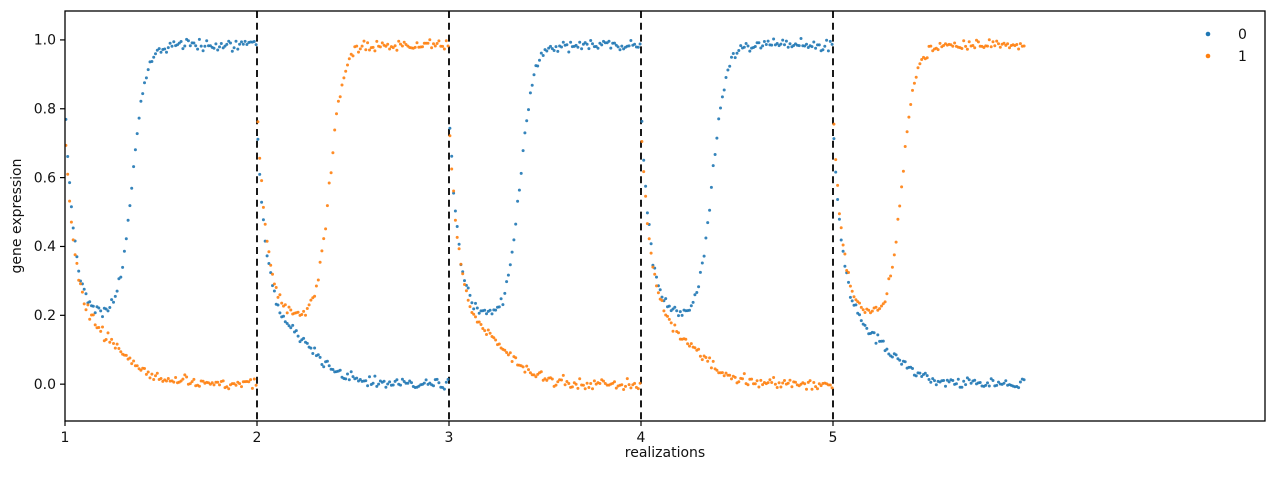 The height and width of the screenshot is (480, 1280). Describe the element at coordinates (1242, 35) in the screenshot. I see `series-0-legend-label: 0` at that location.